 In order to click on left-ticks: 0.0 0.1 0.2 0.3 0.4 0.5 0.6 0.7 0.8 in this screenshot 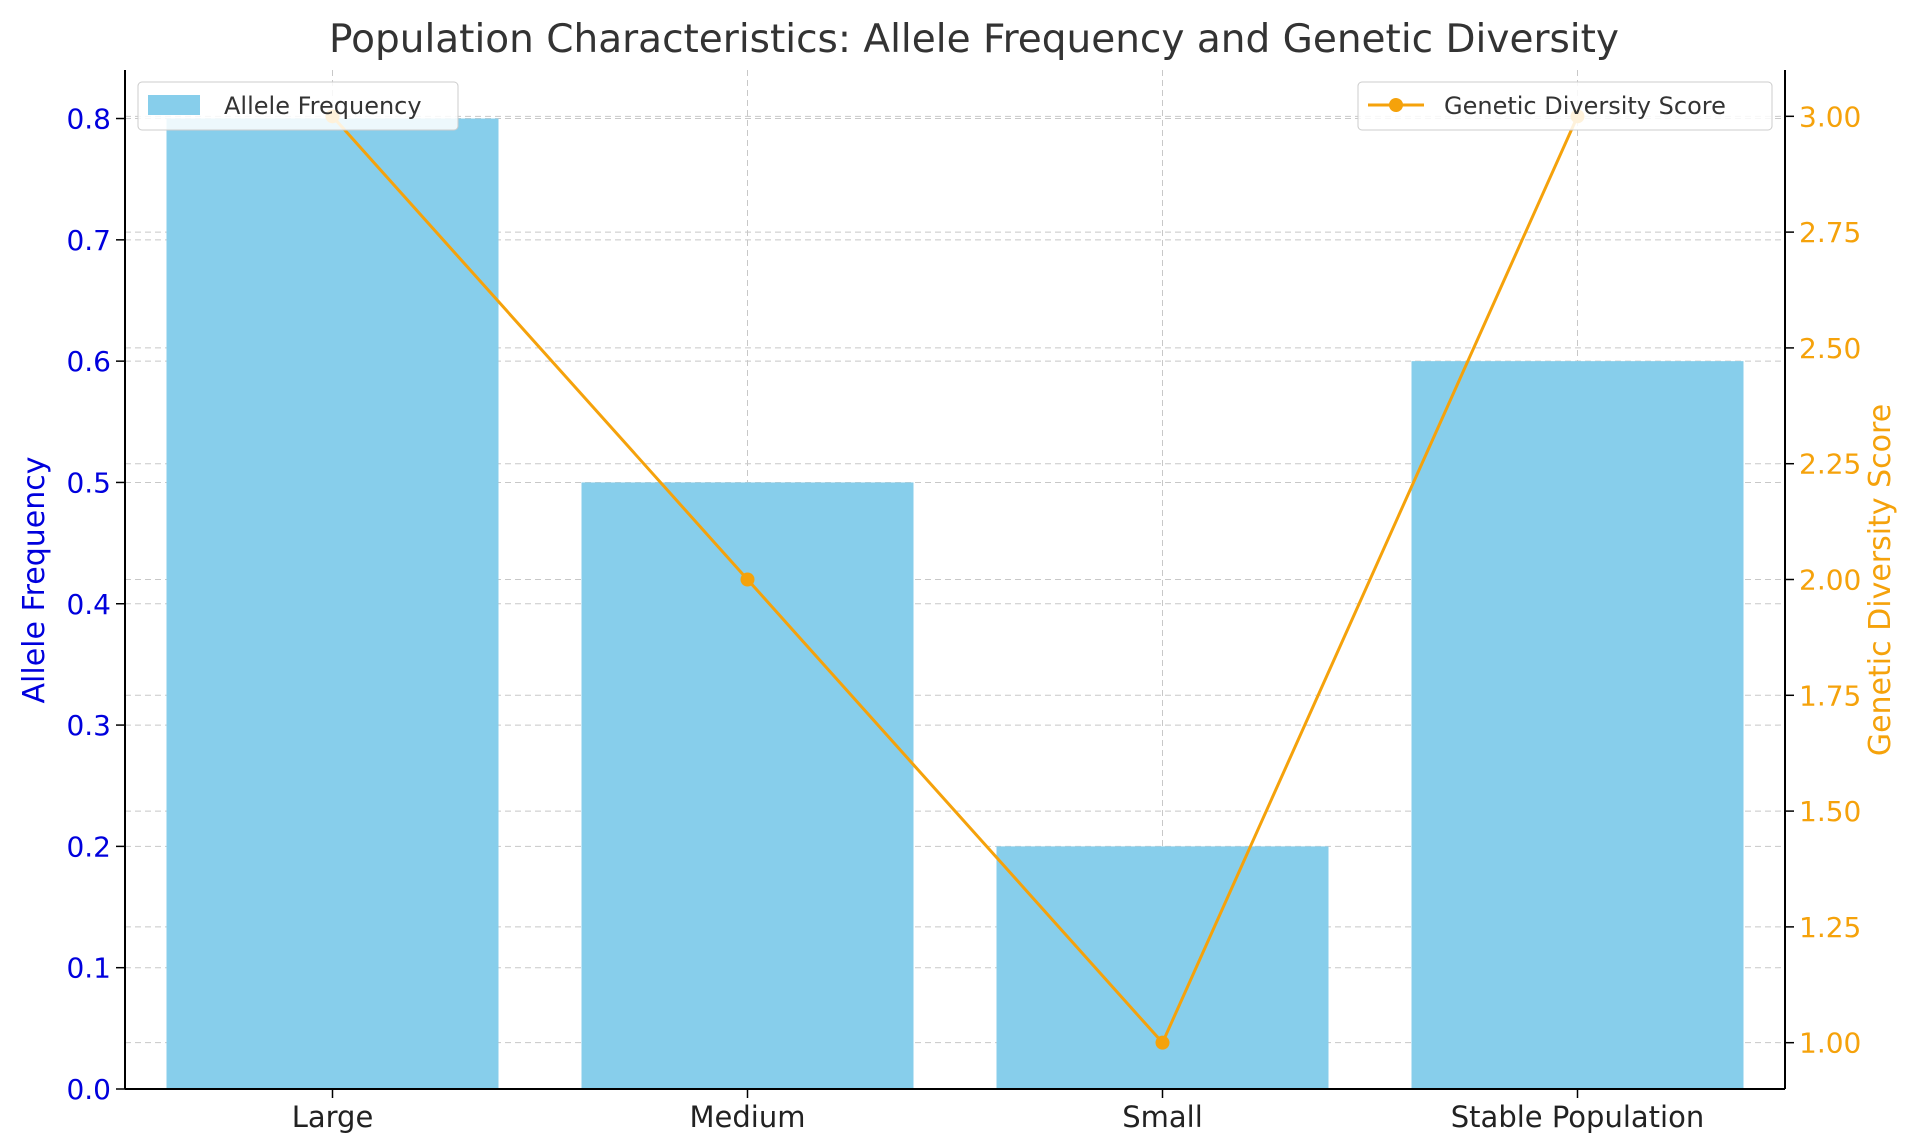, I will do `click(95, 604)`.